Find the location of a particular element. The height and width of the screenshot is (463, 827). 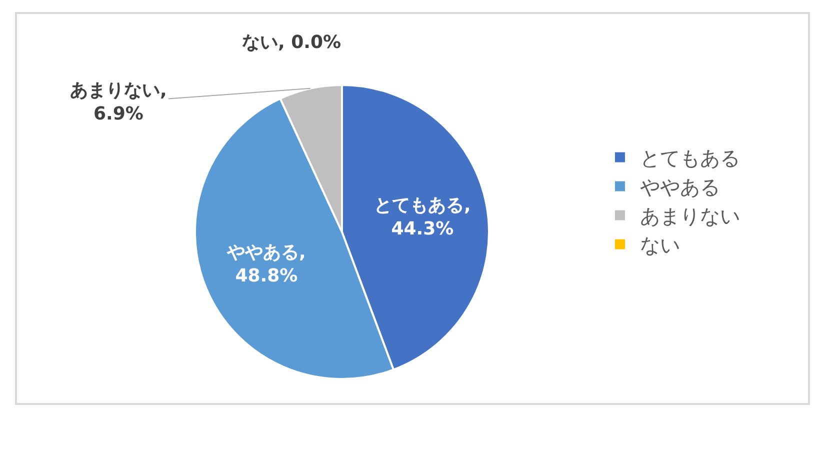

data-label: とてもある, 44.3% is located at coordinates (422, 217).